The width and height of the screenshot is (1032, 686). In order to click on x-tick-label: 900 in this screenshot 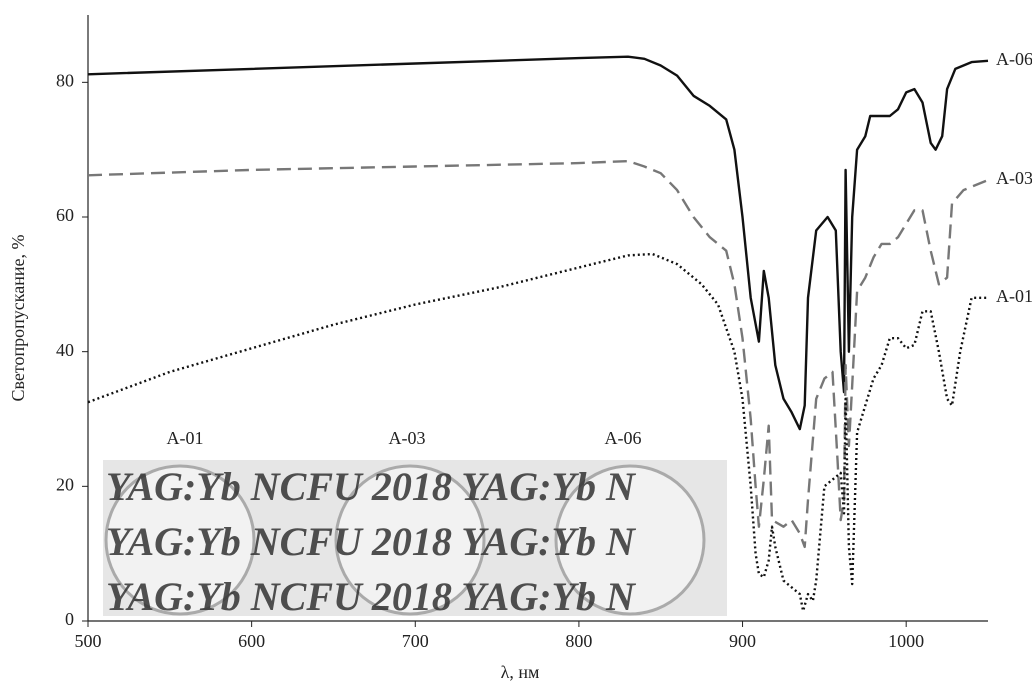, I will do `click(742, 641)`.